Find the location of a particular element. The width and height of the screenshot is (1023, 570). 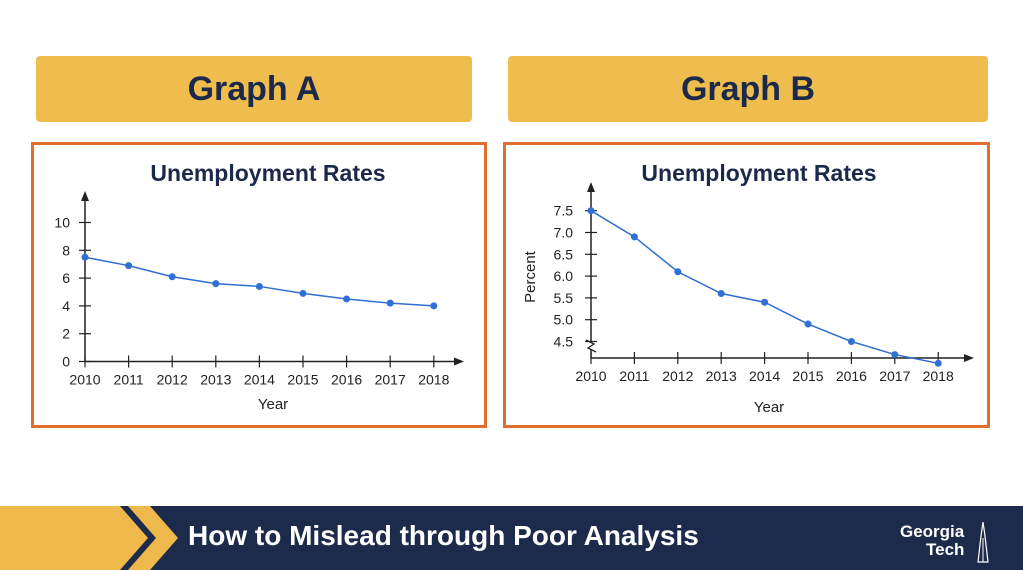

footer-chevrons is located at coordinates (89, 538).